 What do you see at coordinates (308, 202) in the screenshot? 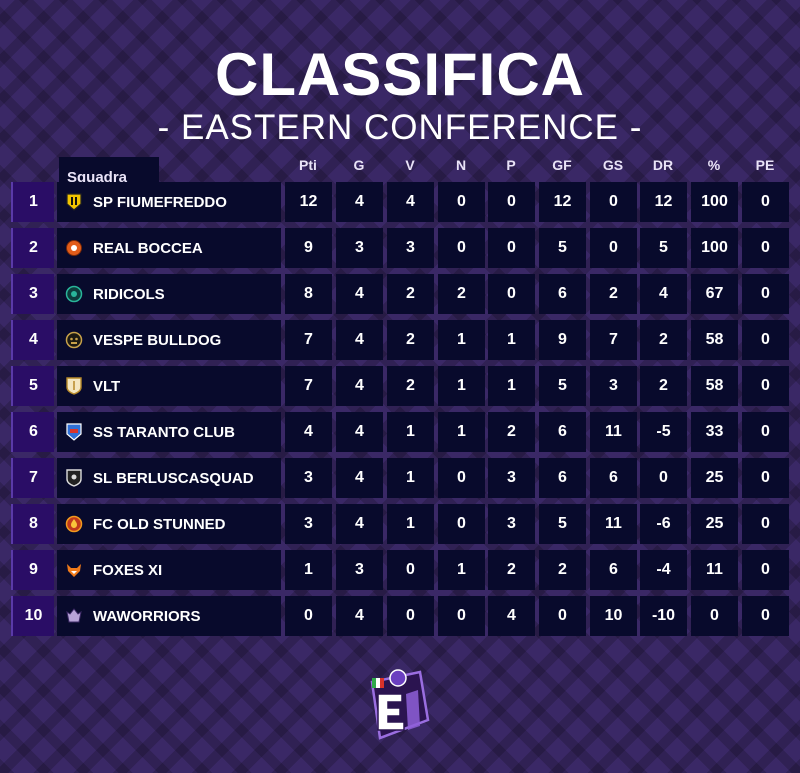
I see `pti-cell: 12` at bounding box center [308, 202].